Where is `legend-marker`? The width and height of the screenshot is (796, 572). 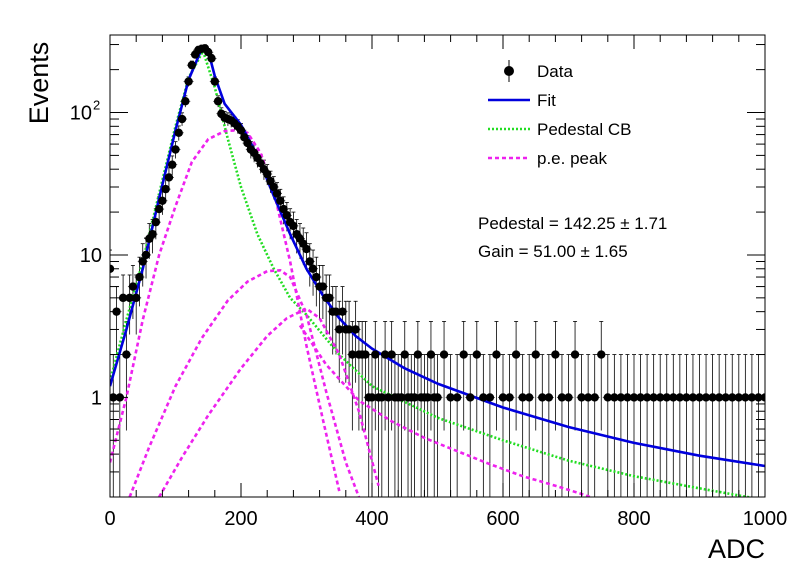 legend-marker is located at coordinates (509, 71).